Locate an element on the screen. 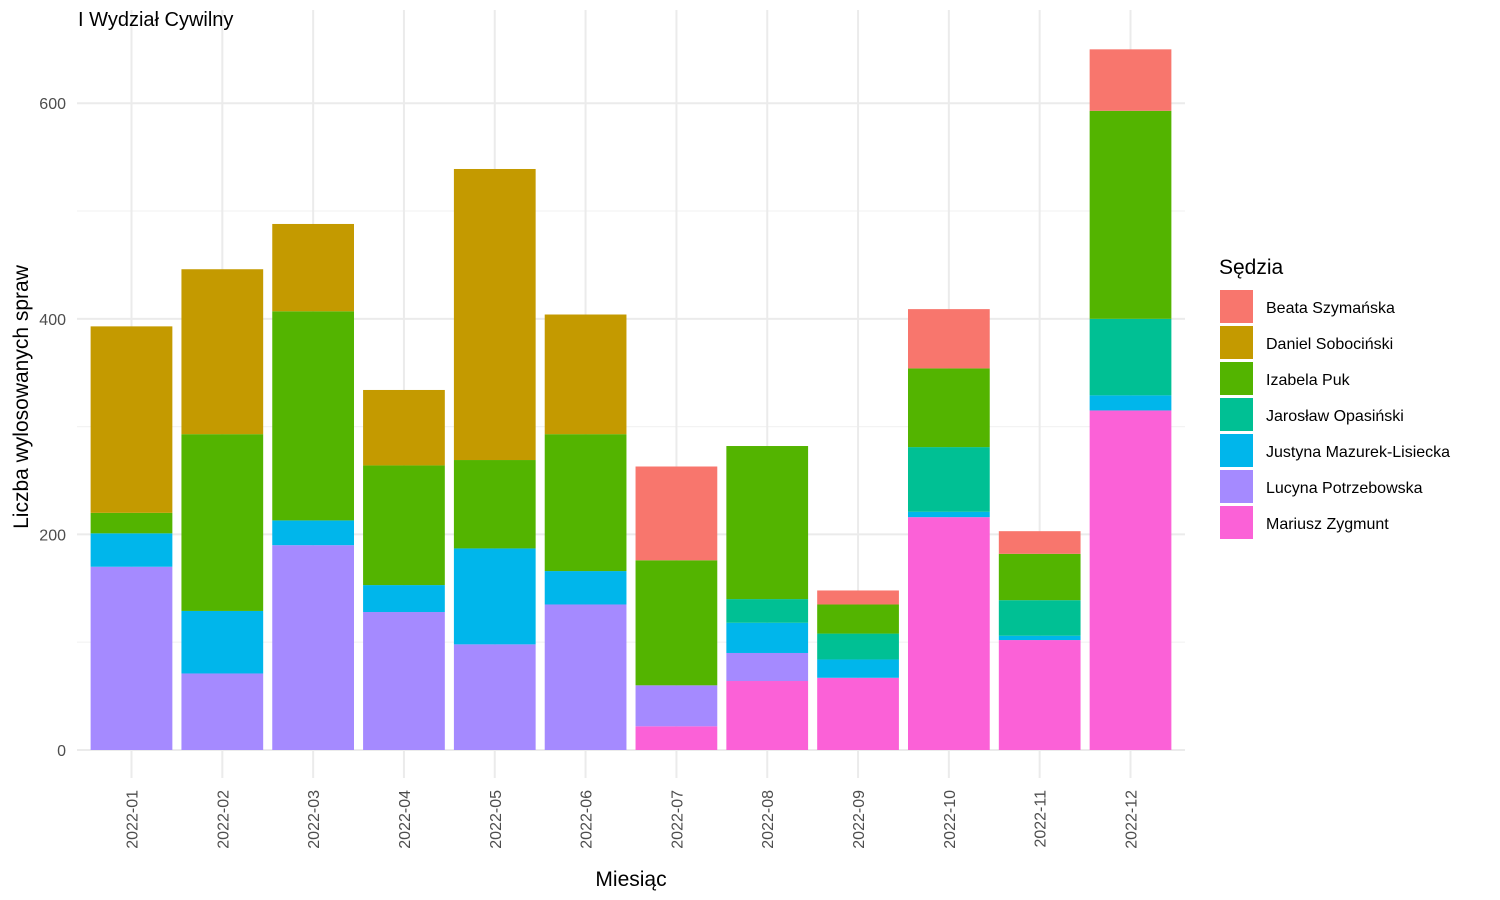  legend-label: Jarosław Opasiński is located at coordinates (1335, 416).